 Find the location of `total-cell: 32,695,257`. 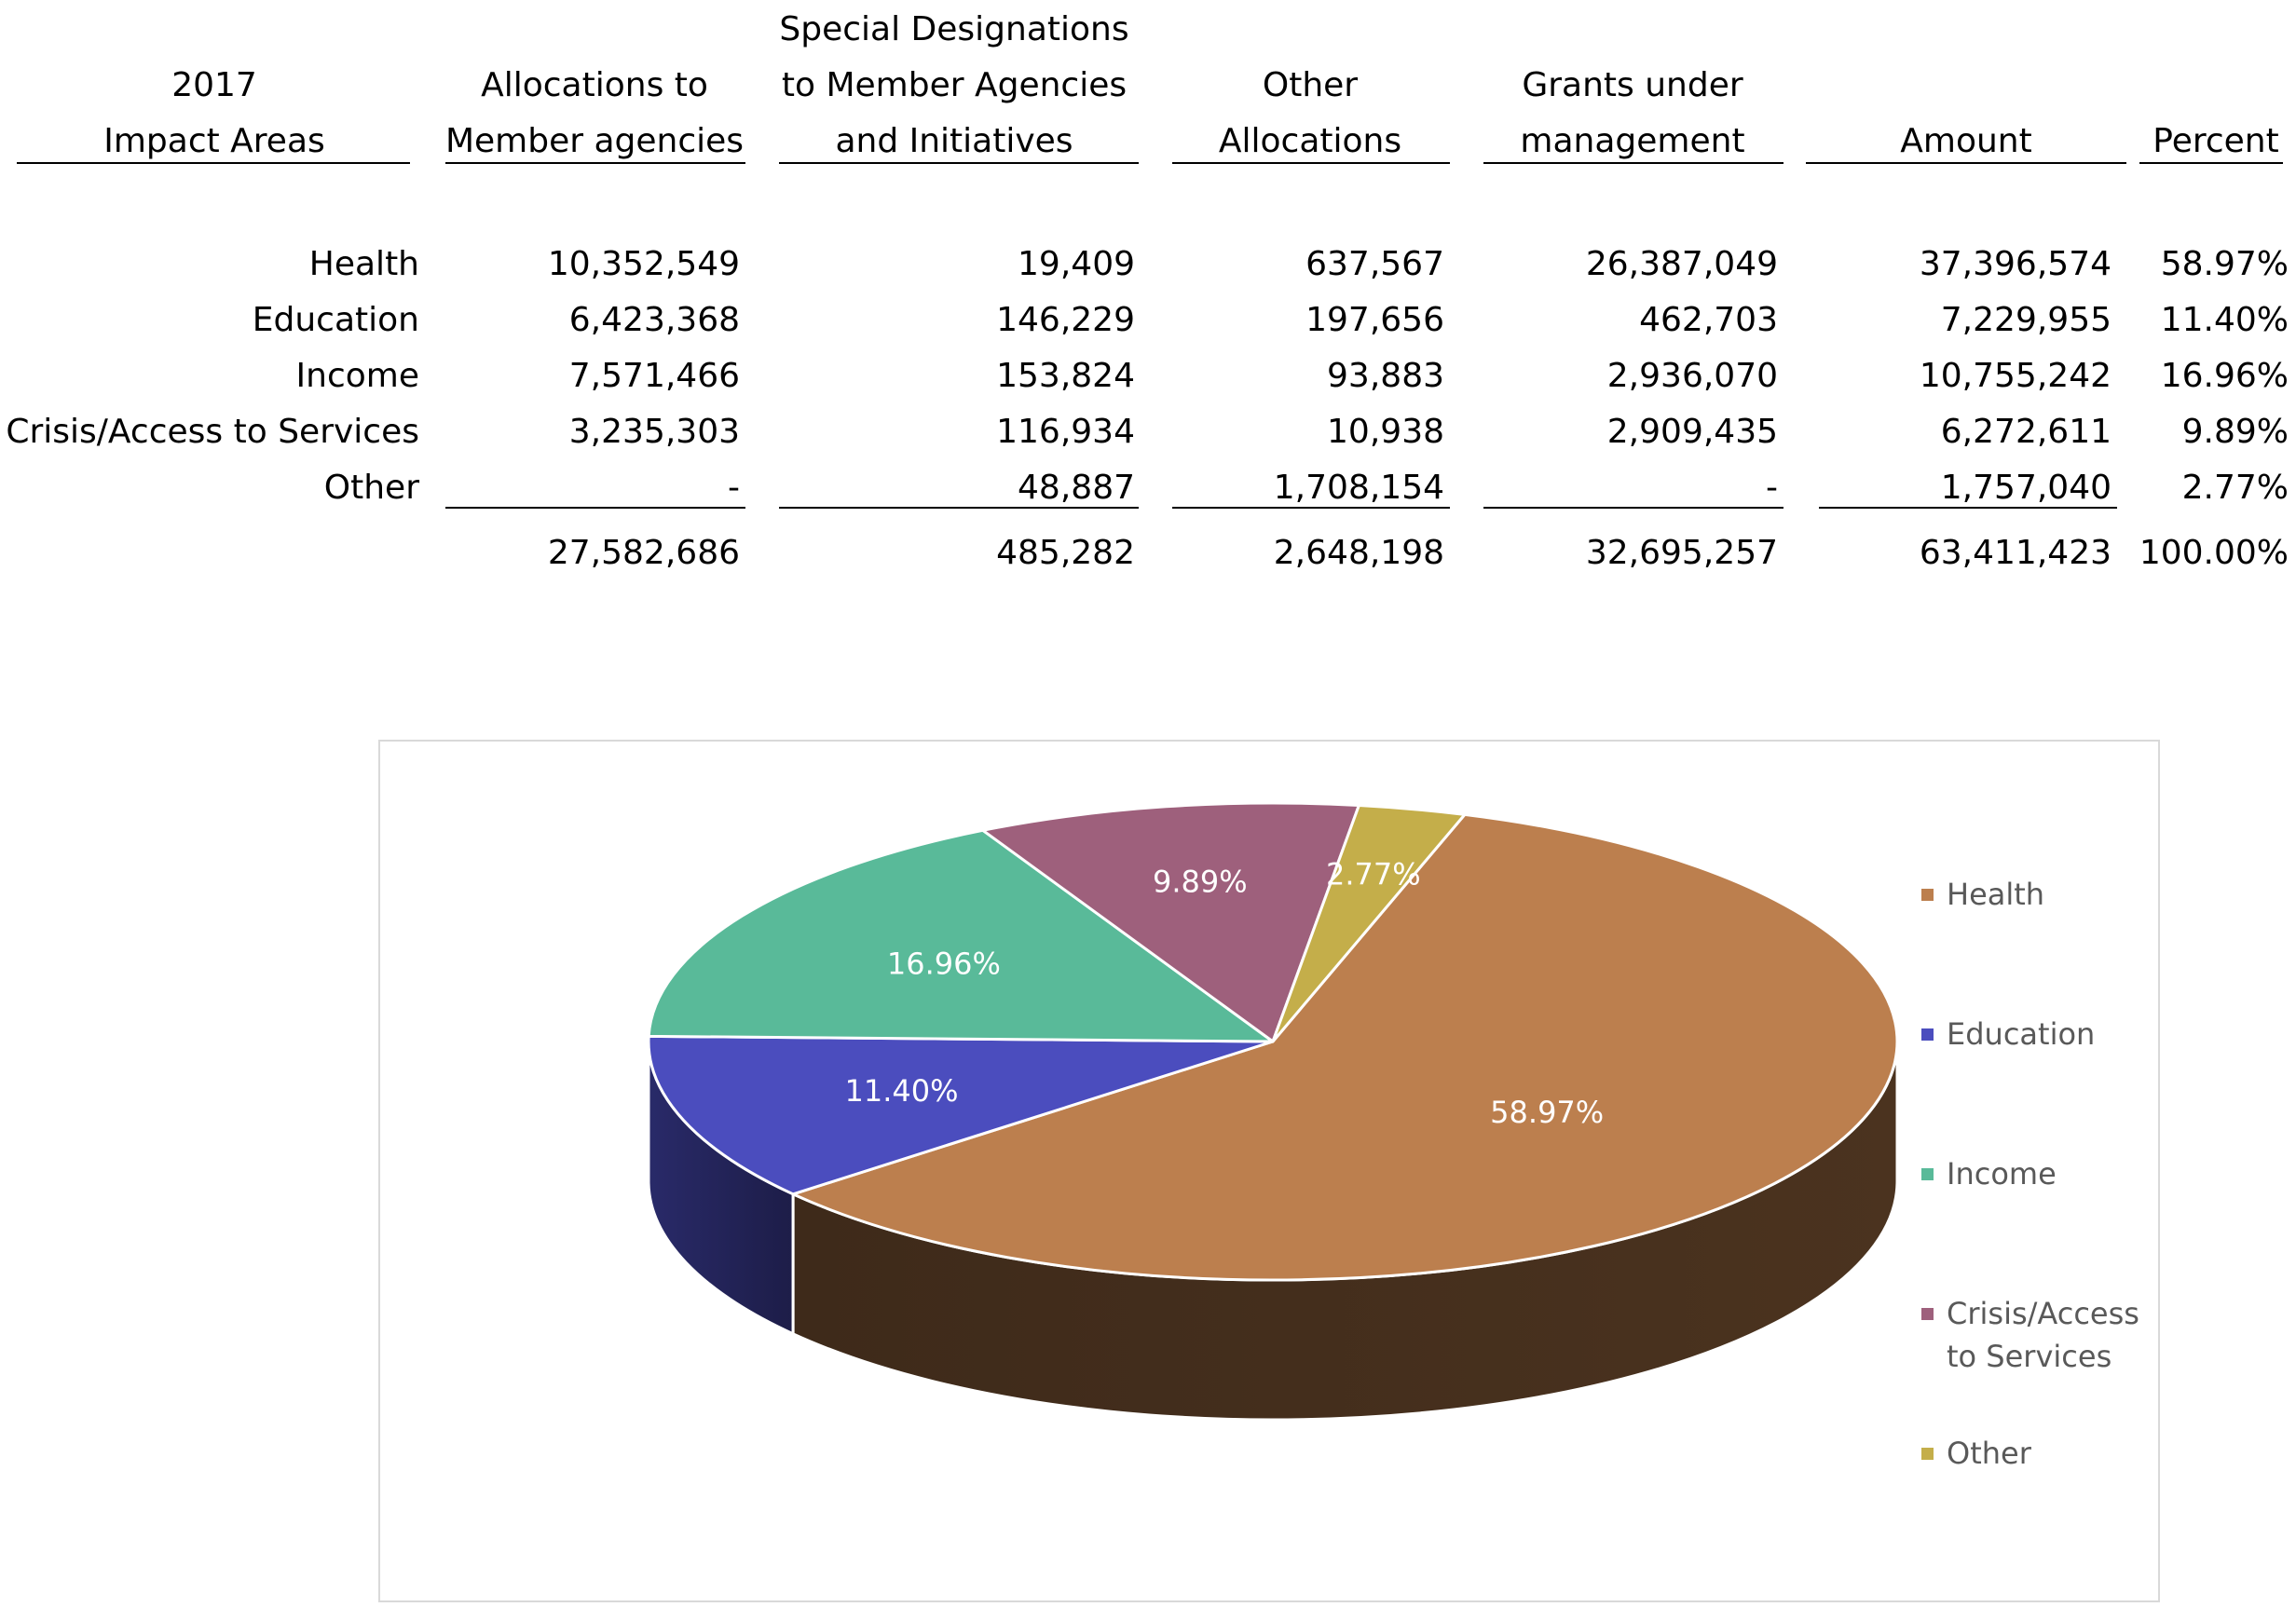

total-cell: 32,695,257 is located at coordinates (1681, 553).